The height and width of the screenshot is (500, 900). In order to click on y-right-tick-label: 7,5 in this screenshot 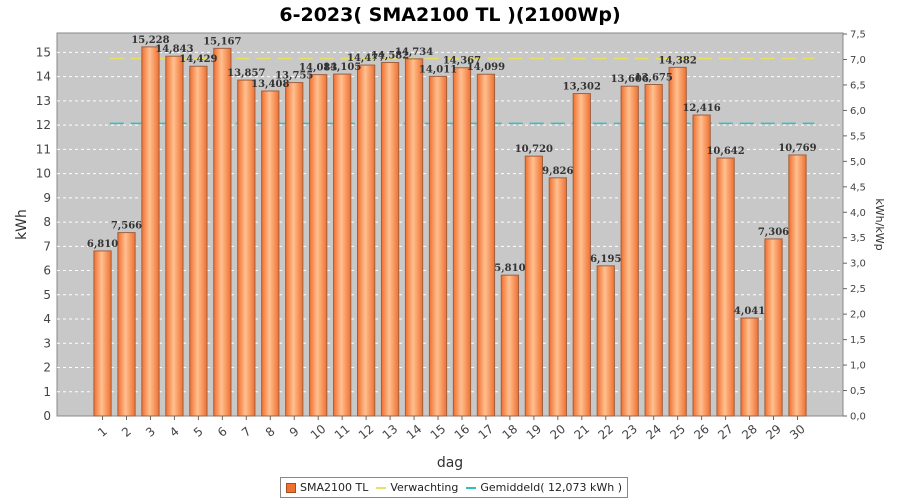, I will do `click(858, 35)`.